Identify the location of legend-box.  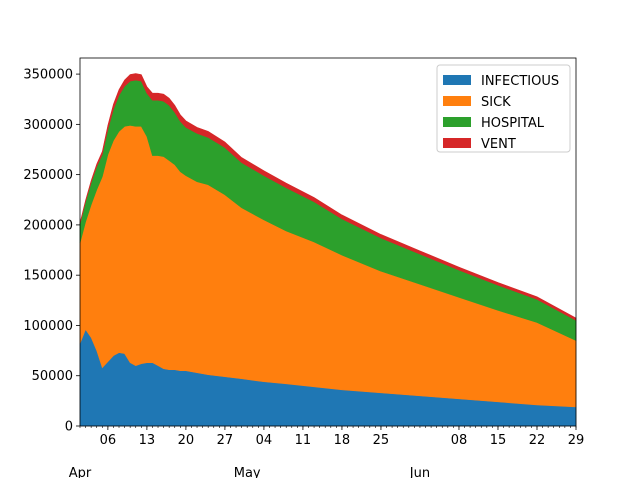
(503, 108).